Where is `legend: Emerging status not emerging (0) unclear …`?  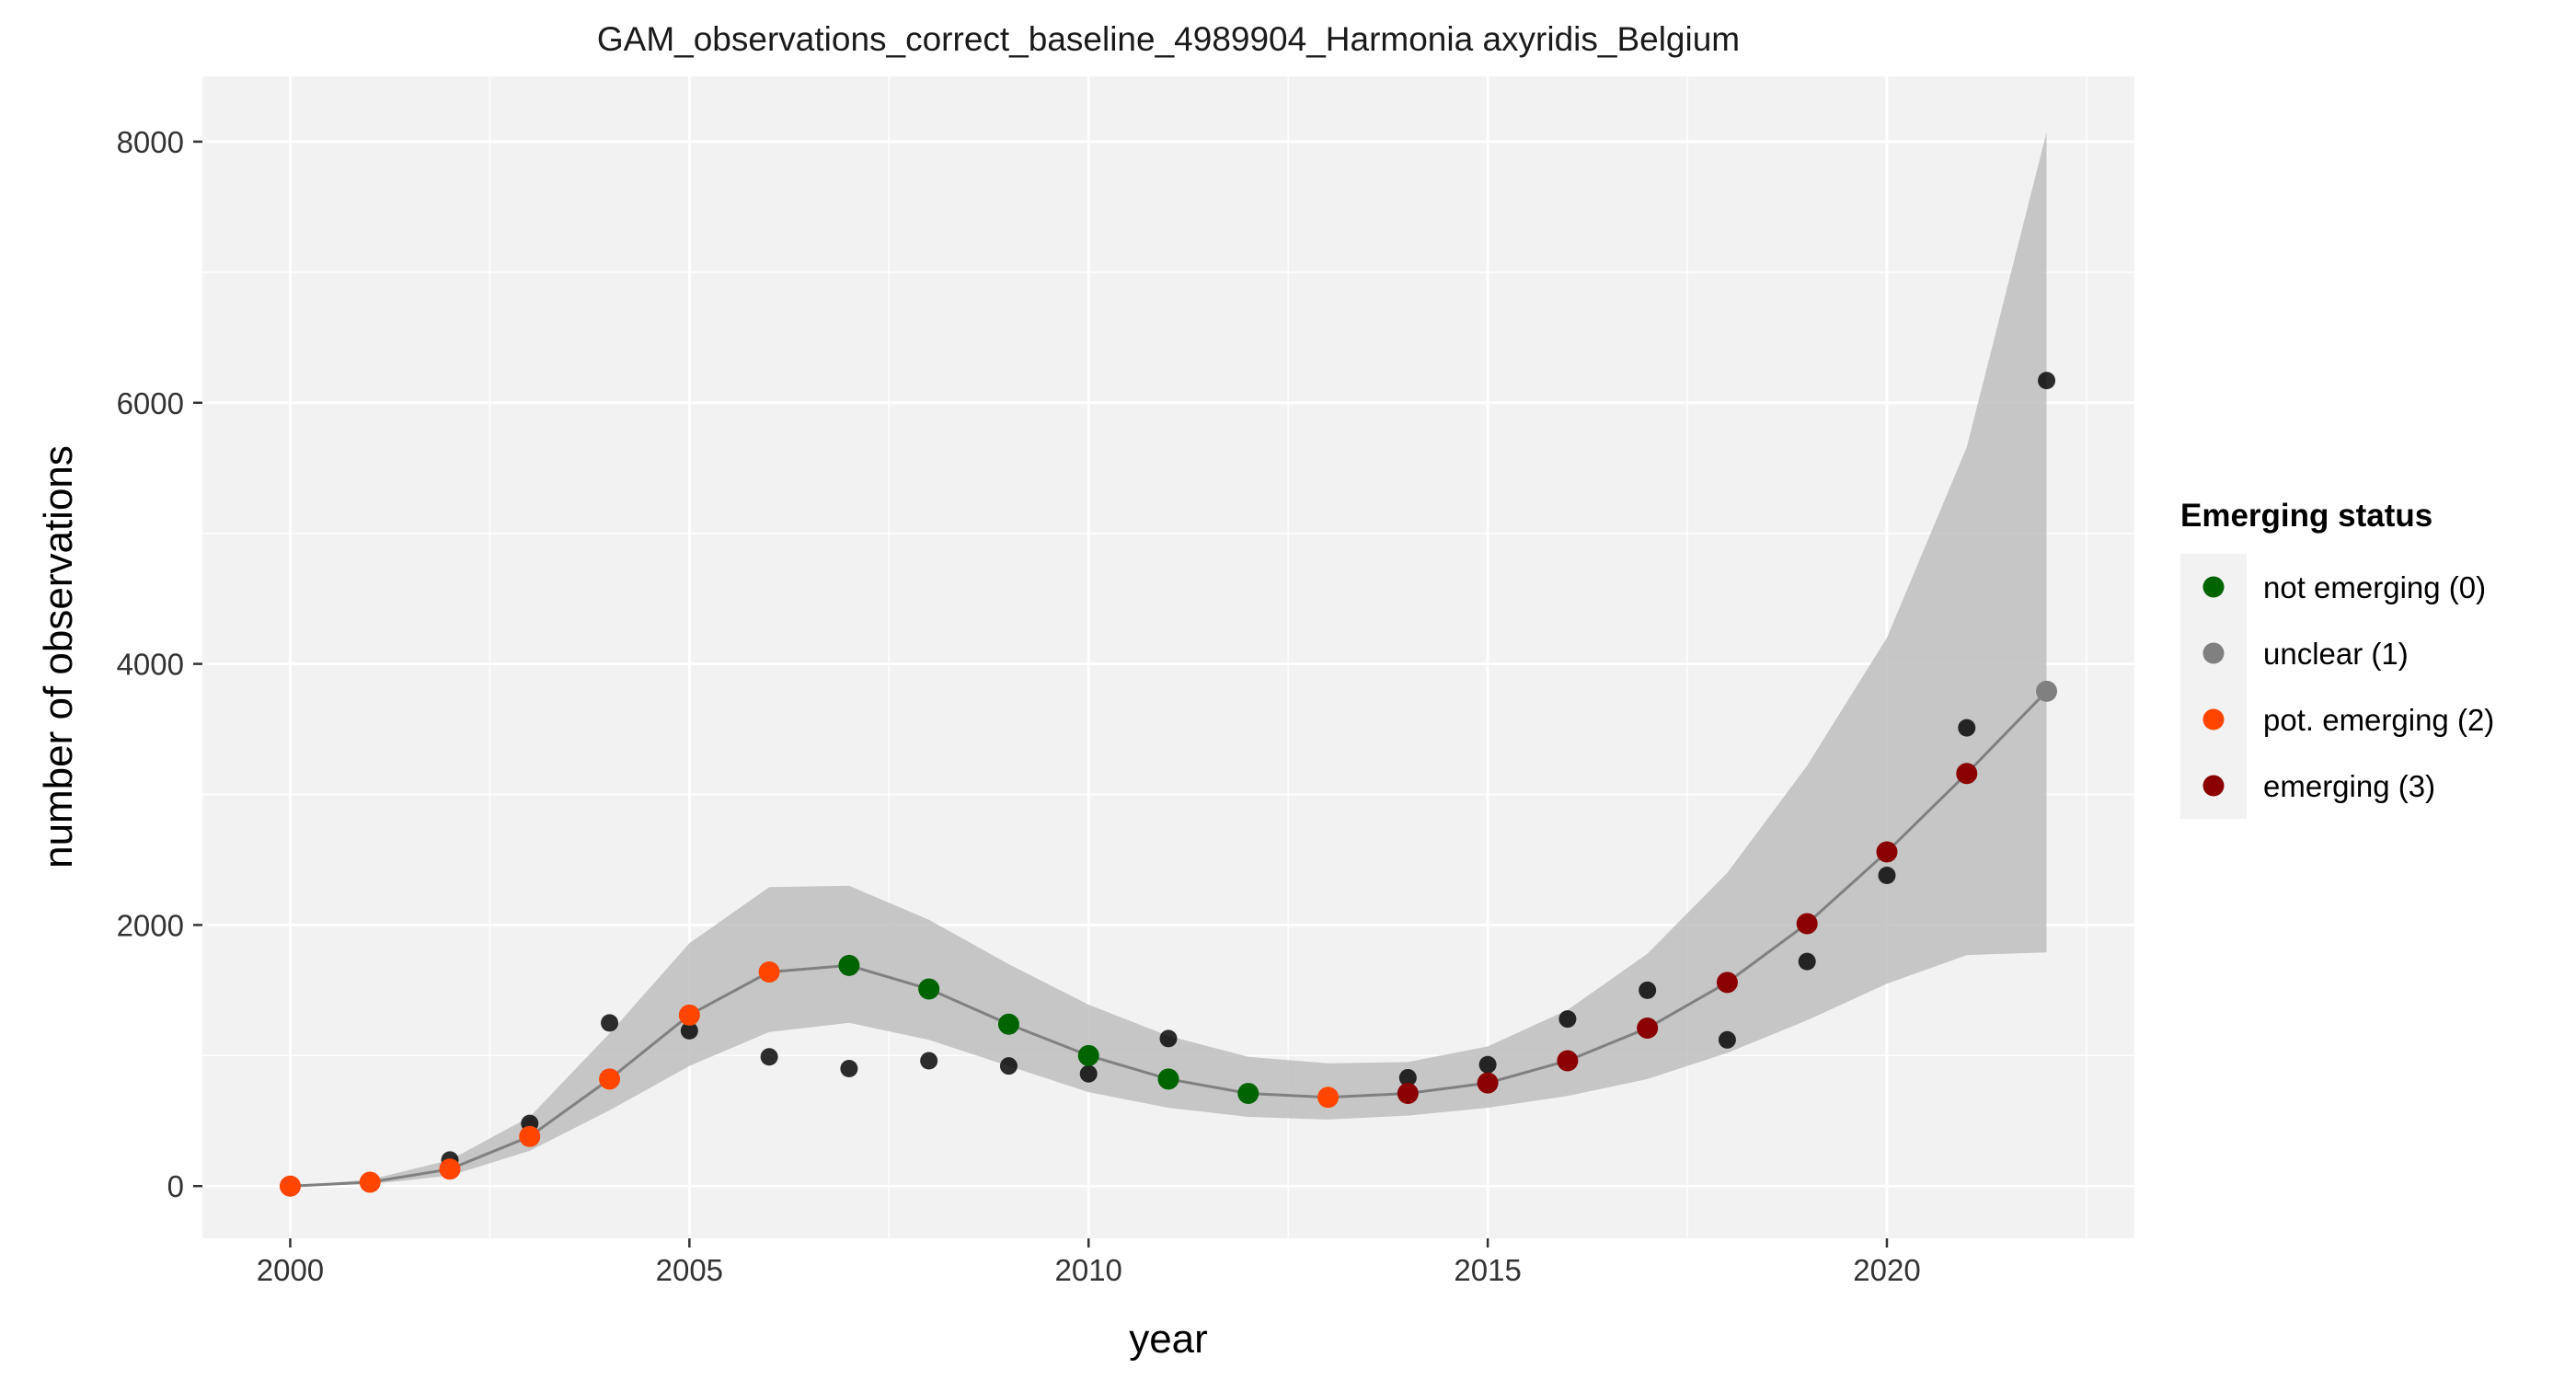
legend: Emerging status not emerging (0) unclear … is located at coordinates (2337, 658).